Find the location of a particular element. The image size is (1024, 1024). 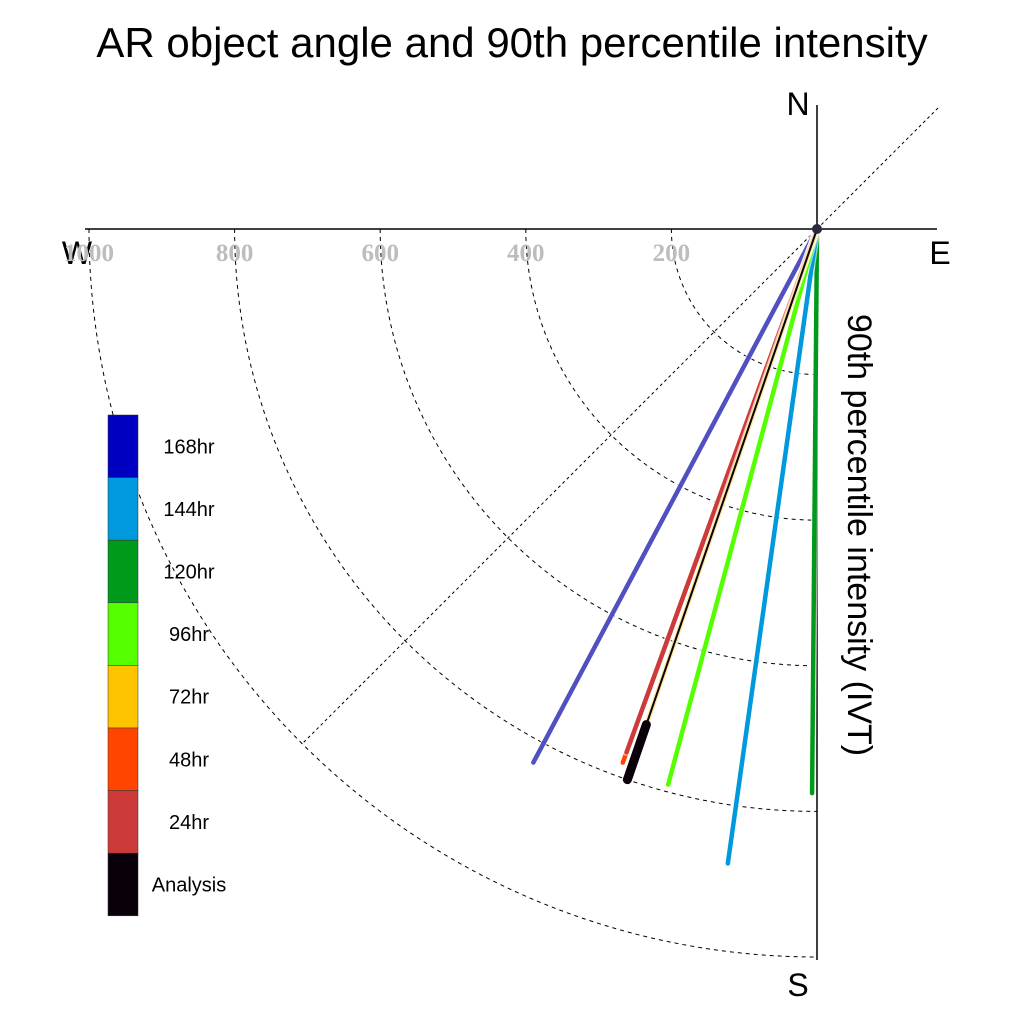

radial-axis-label: 90th percentile intensity (IVT) is located at coordinates (859, 535).